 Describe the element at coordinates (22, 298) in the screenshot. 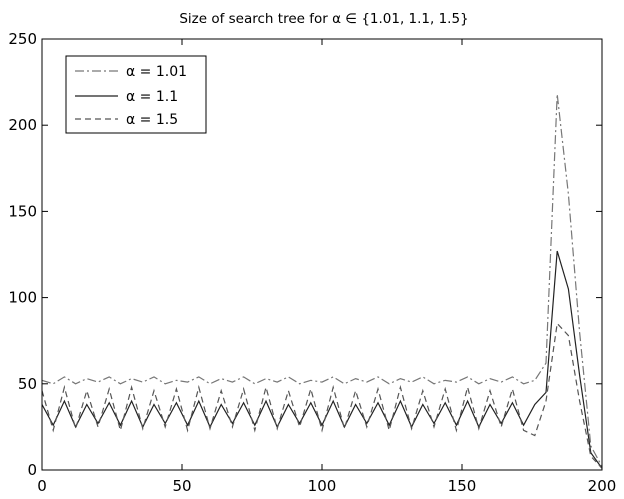

I see `y-tick-label: 100` at that location.